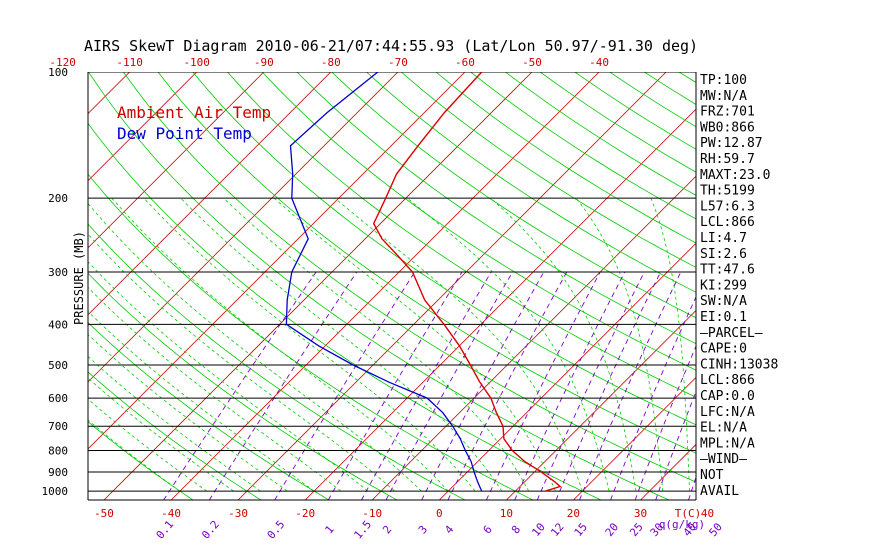 This screenshot has height=560, width=870. I want to click on top-temp-tick-label: -110, so click(129, 62).